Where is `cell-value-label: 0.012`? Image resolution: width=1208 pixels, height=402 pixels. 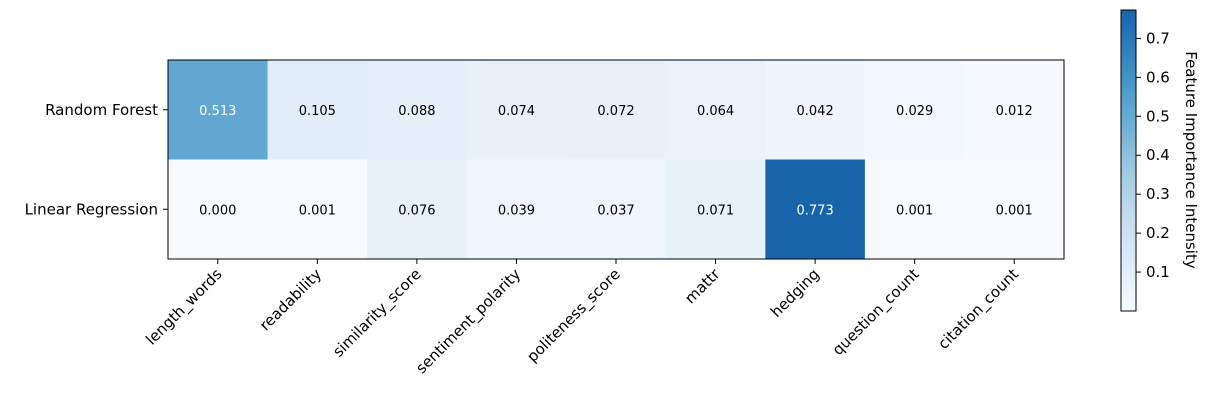 cell-value-label: 0.012 is located at coordinates (1014, 111).